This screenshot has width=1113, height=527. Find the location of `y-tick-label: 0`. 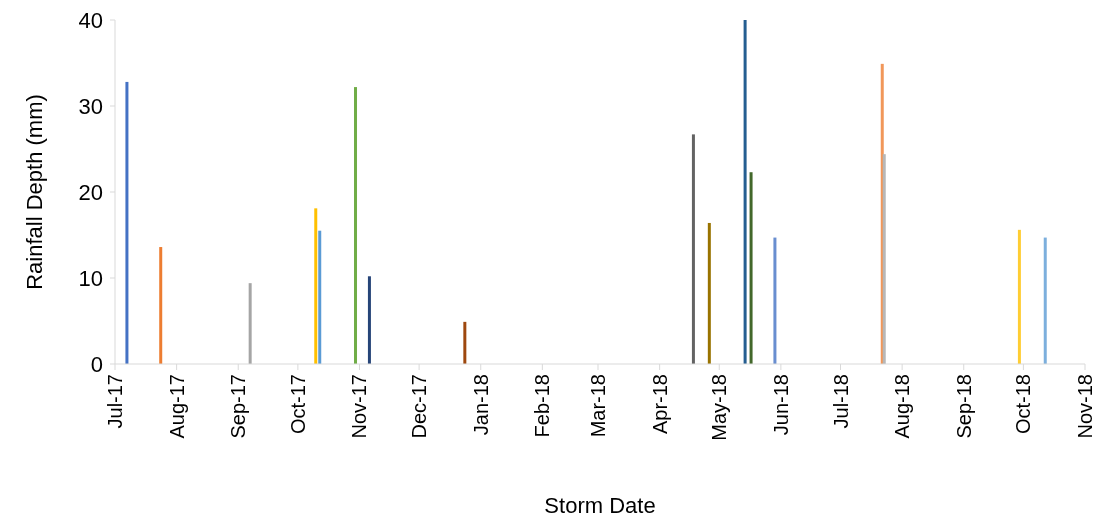

y-tick-label: 0 is located at coordinates (96, 364).